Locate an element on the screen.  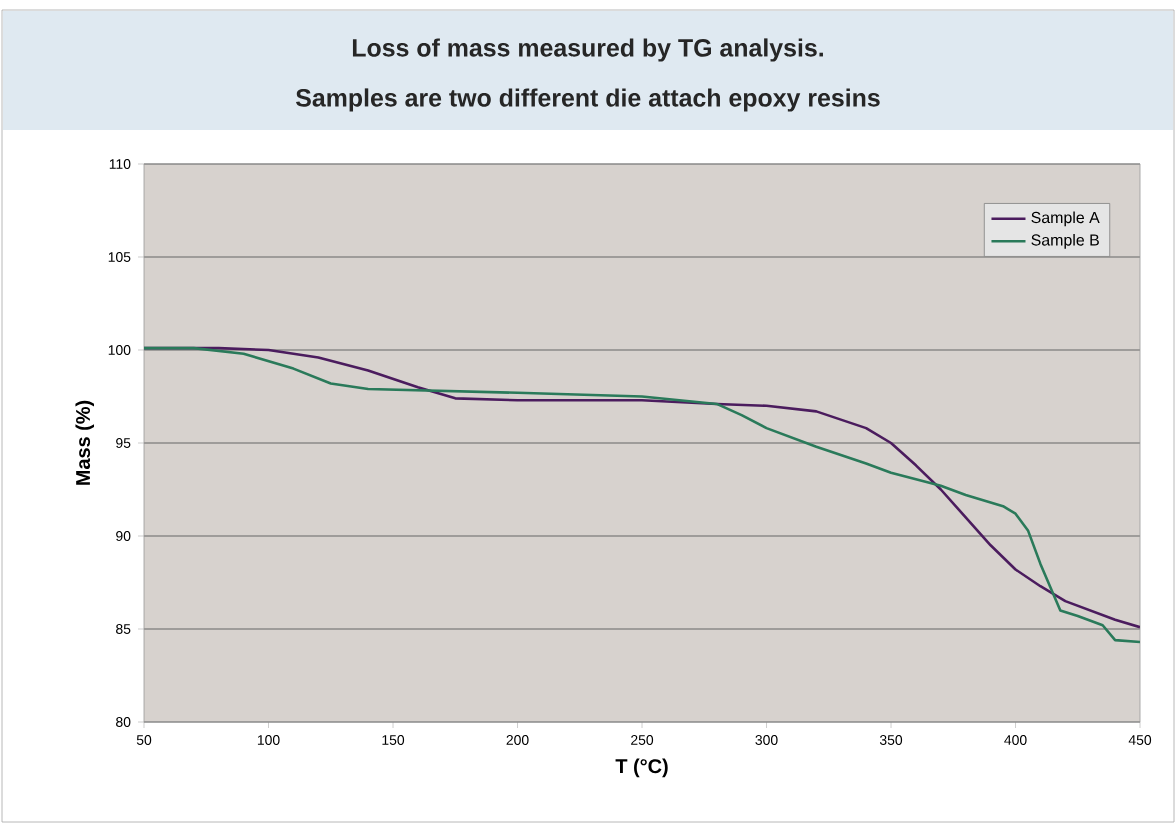
chart-subtitle: Samples are two different die attach epoxy resins is located at coordinates (587, 100).